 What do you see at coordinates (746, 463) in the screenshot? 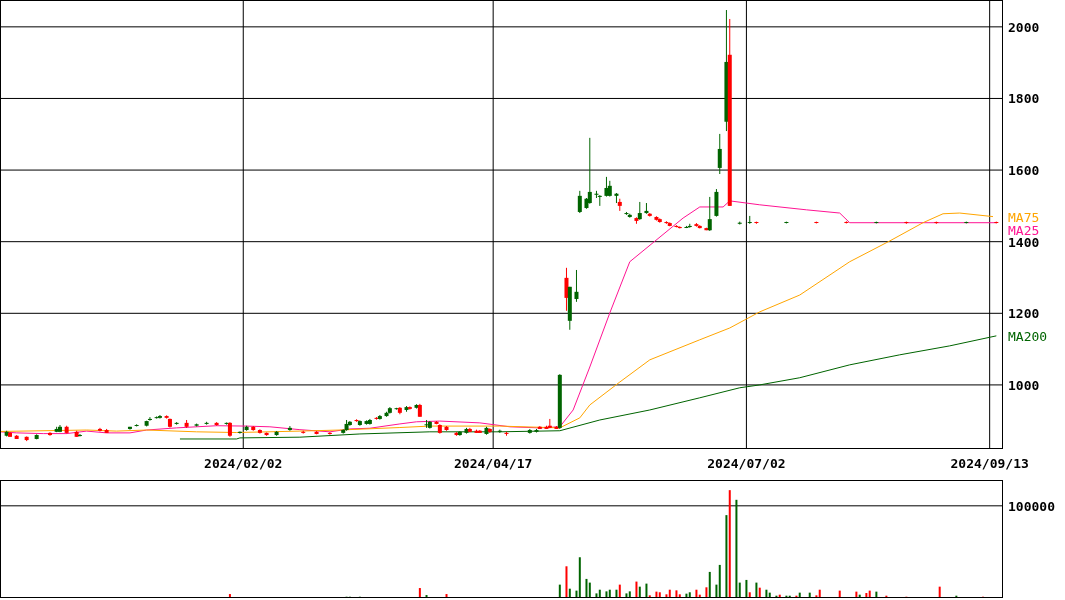
I see `x-tick-label: 2024/07/02` at bounding box center [746, 463].